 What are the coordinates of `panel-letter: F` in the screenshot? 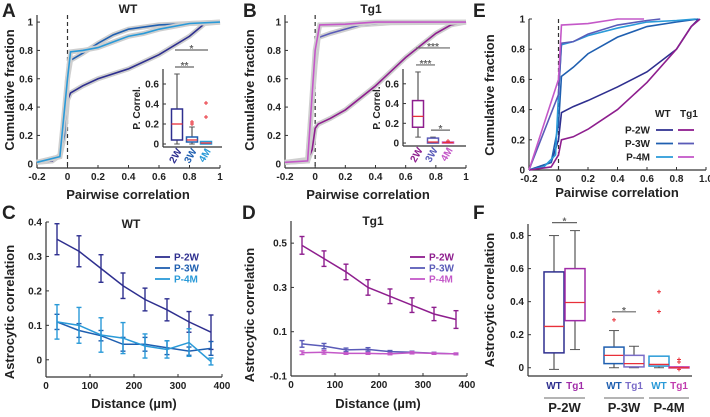 It's located at (479, 213).